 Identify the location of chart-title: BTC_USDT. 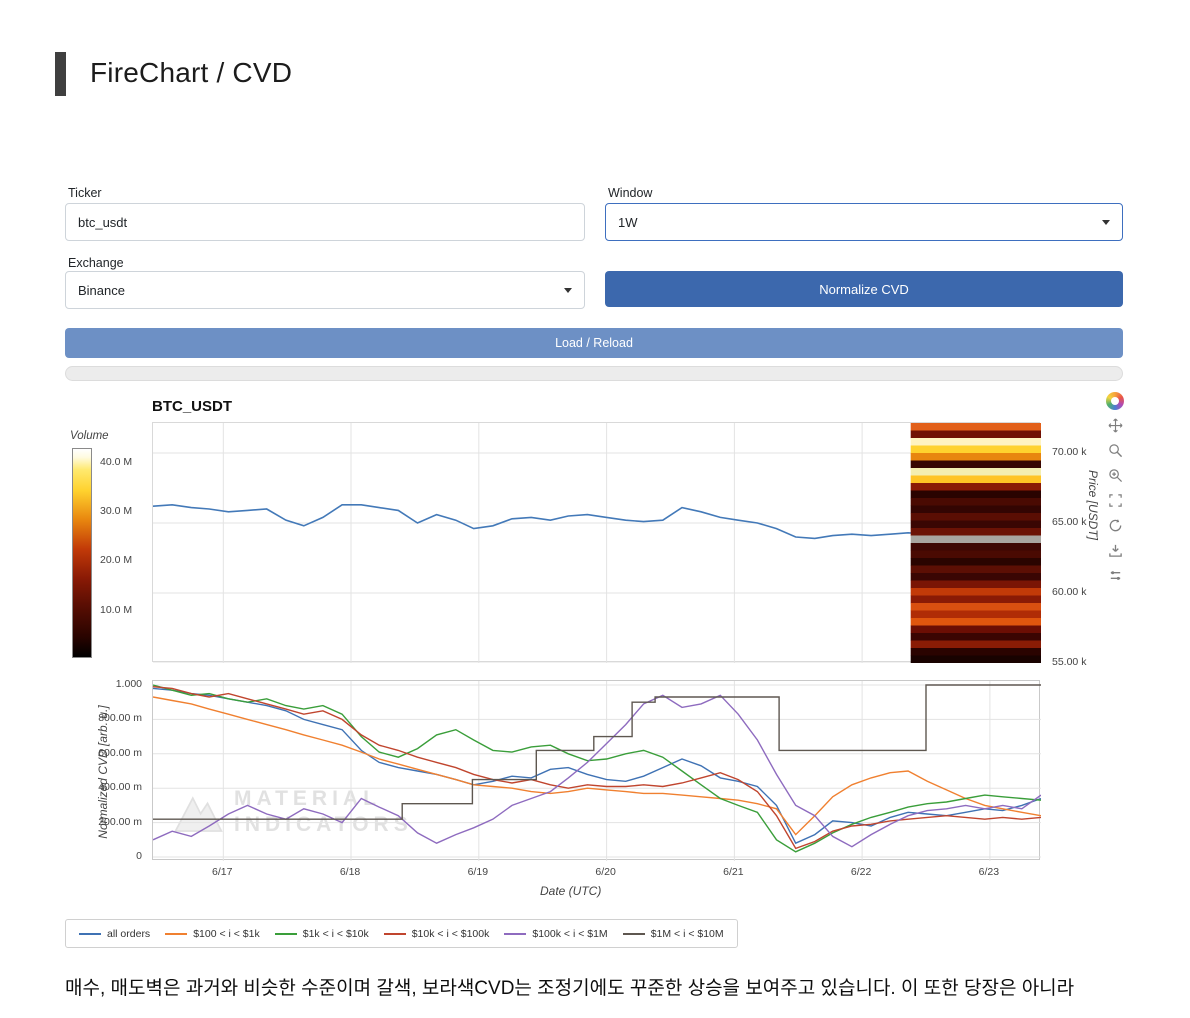
(192, 406).